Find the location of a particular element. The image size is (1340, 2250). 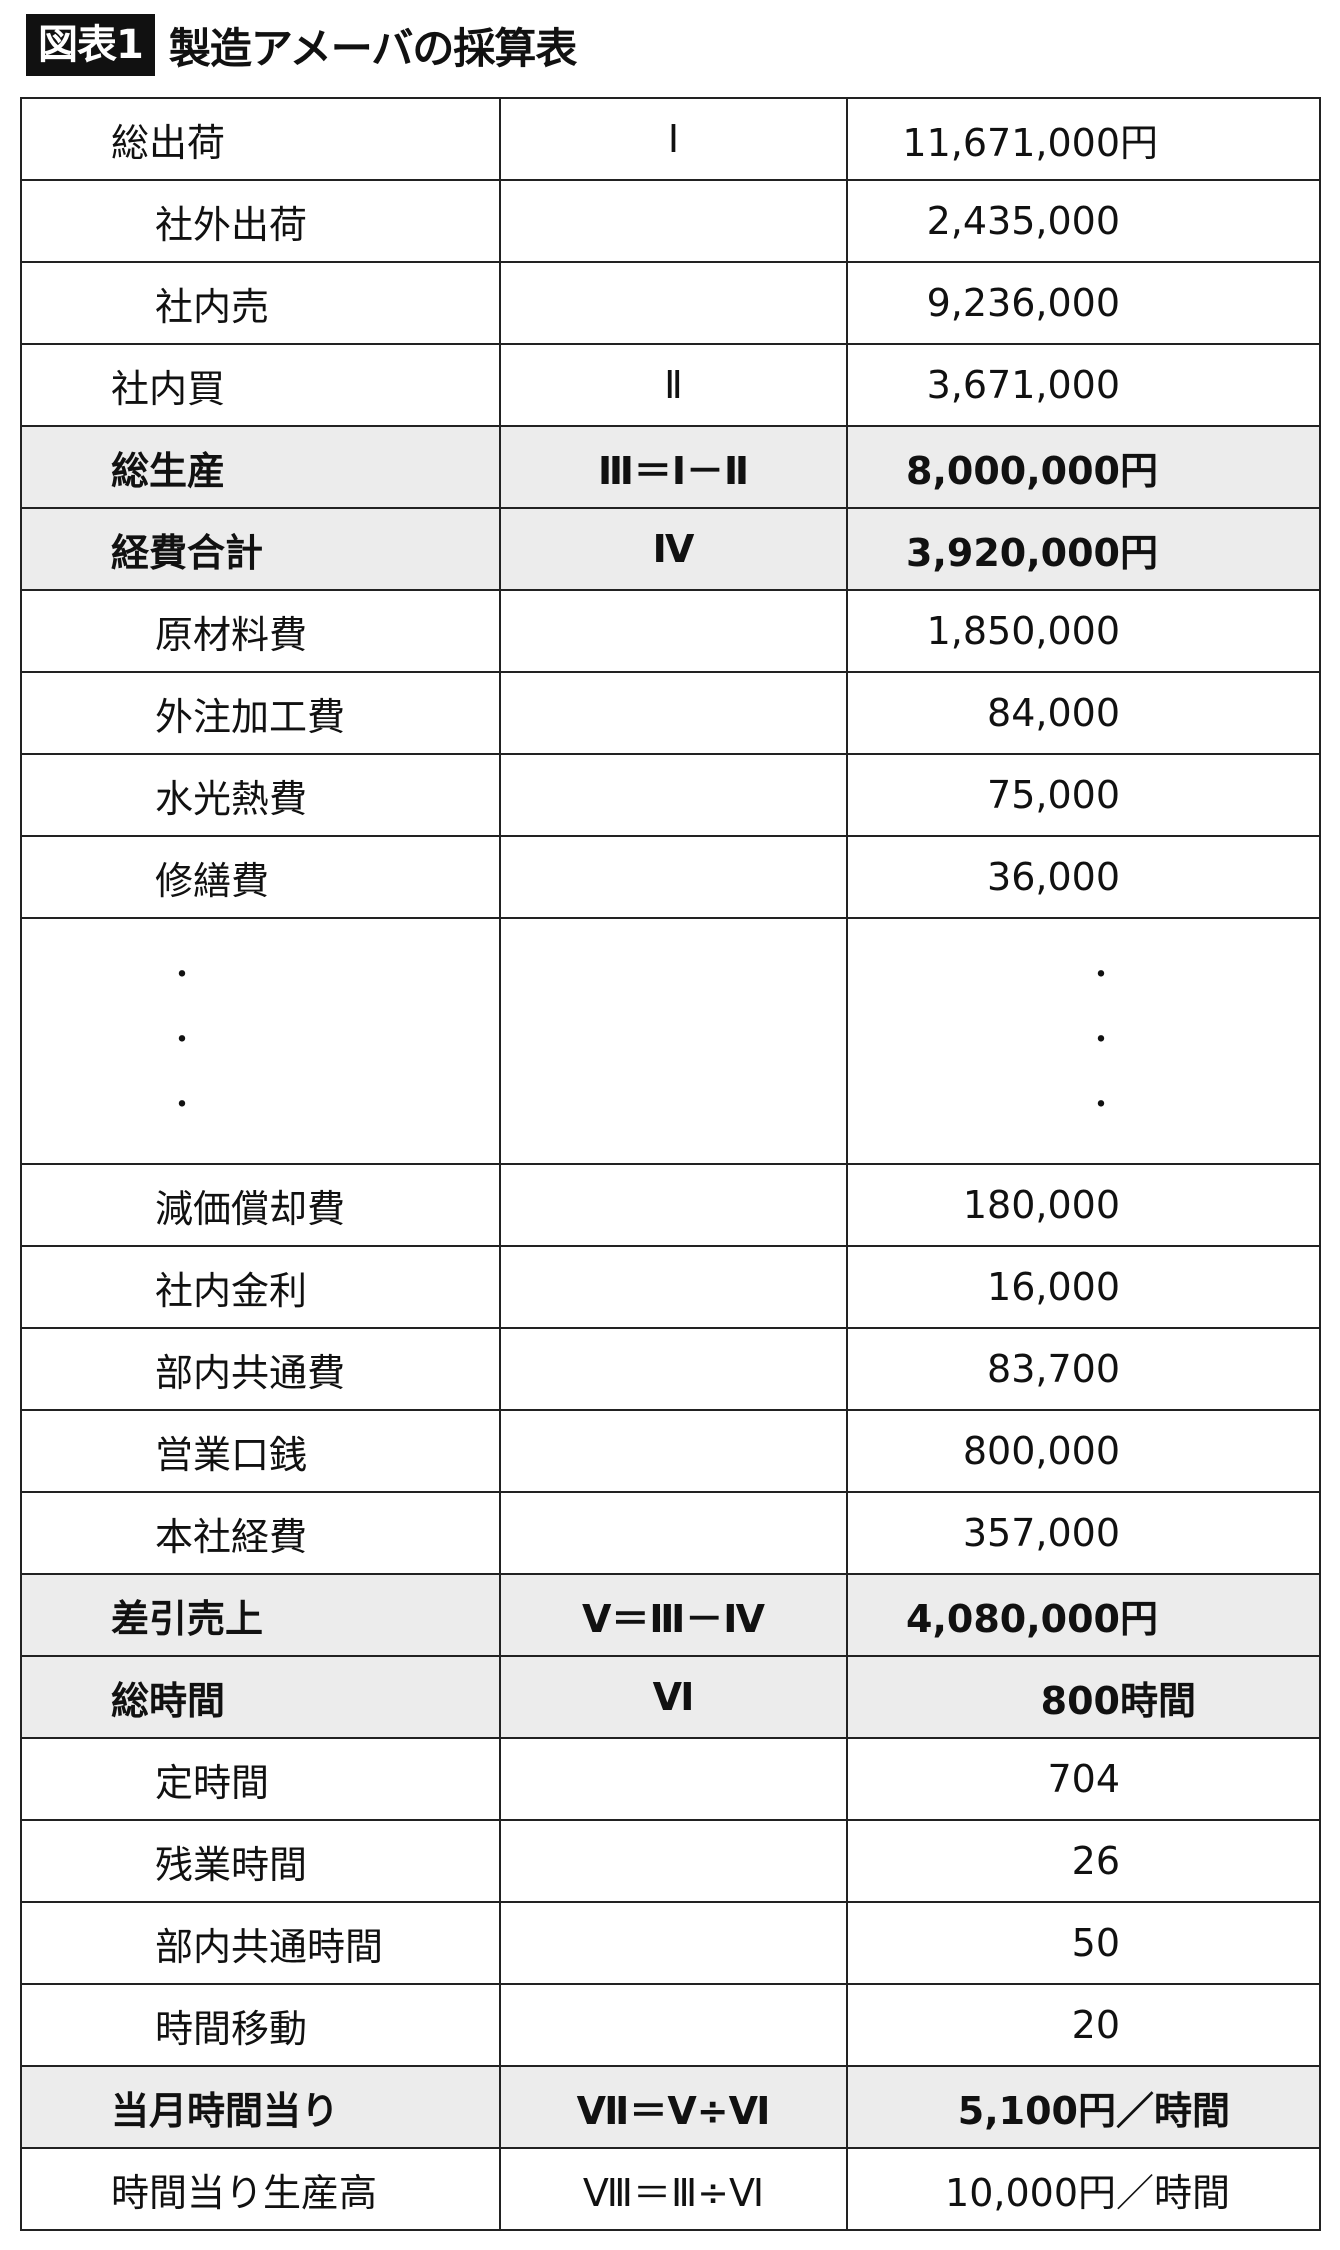

row-value: 10,000円／時間 is located at coordinates (1083, 2189).